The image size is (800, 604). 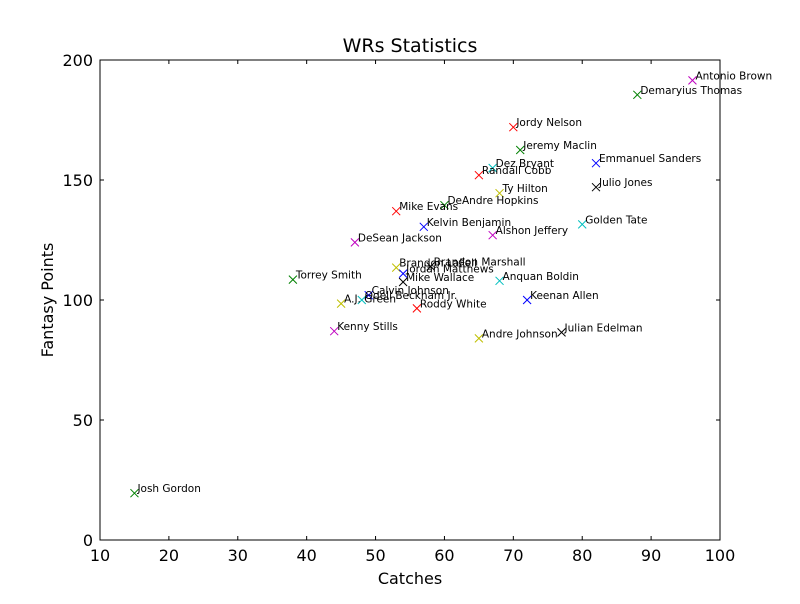 I want to click on x-tick-label: 40, so click(x=306, y=555).